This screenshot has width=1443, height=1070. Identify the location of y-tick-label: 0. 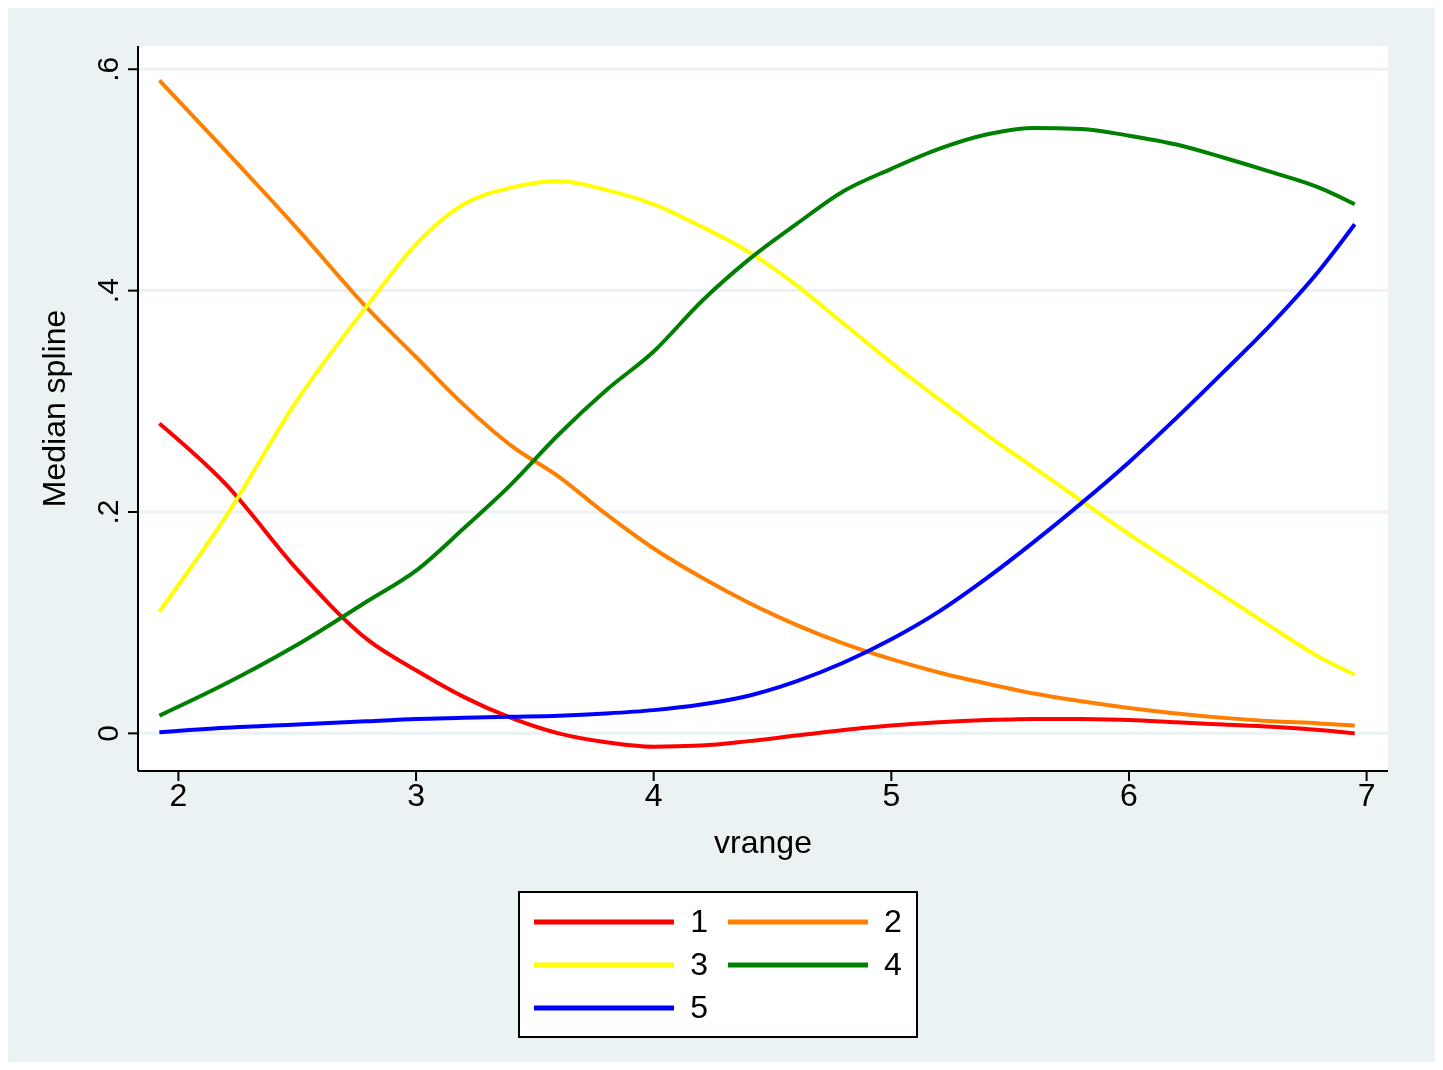
(107, 733).